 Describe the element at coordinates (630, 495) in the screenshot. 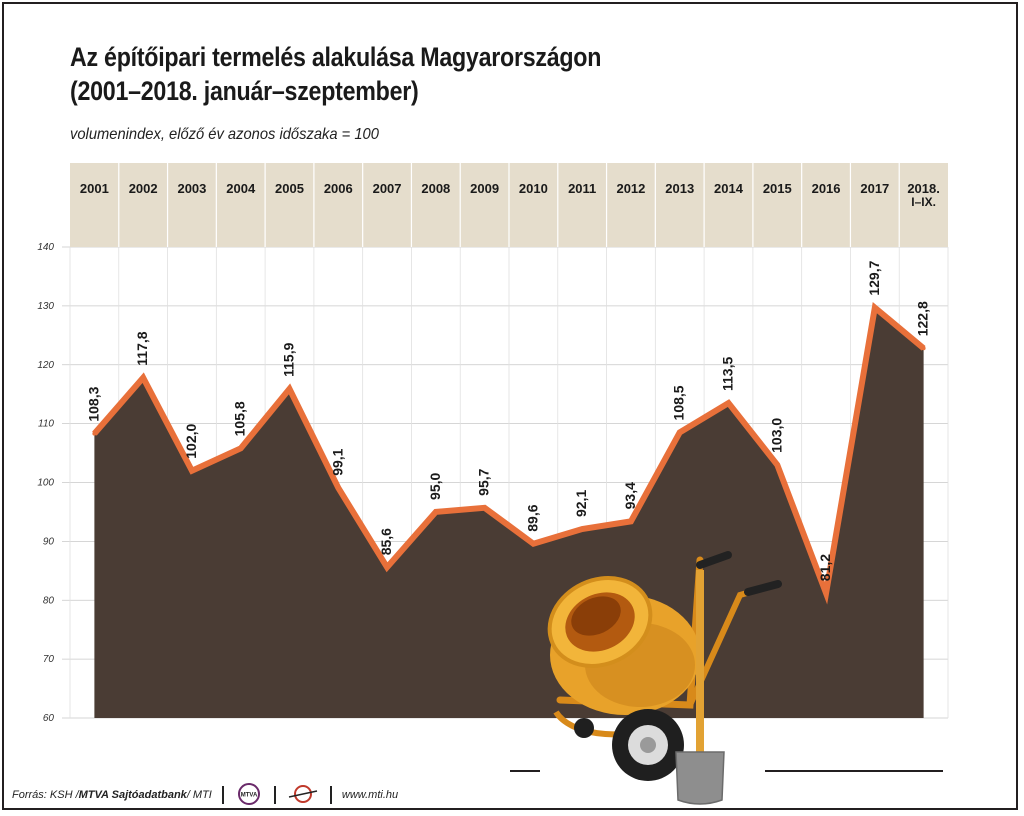

I see `data-label: 93,4` at that location.